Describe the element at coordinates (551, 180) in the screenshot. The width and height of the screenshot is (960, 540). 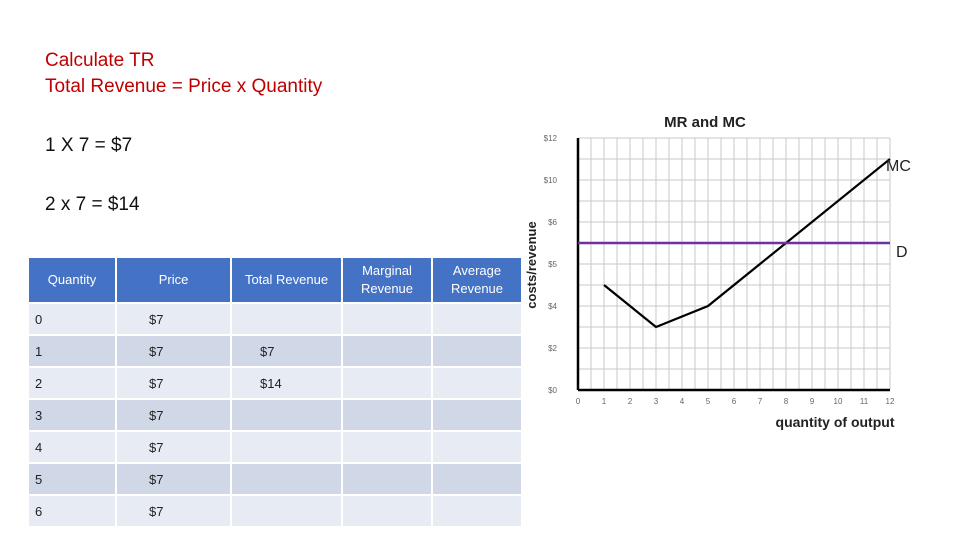
I see `y-tick-label: $10` at that location.